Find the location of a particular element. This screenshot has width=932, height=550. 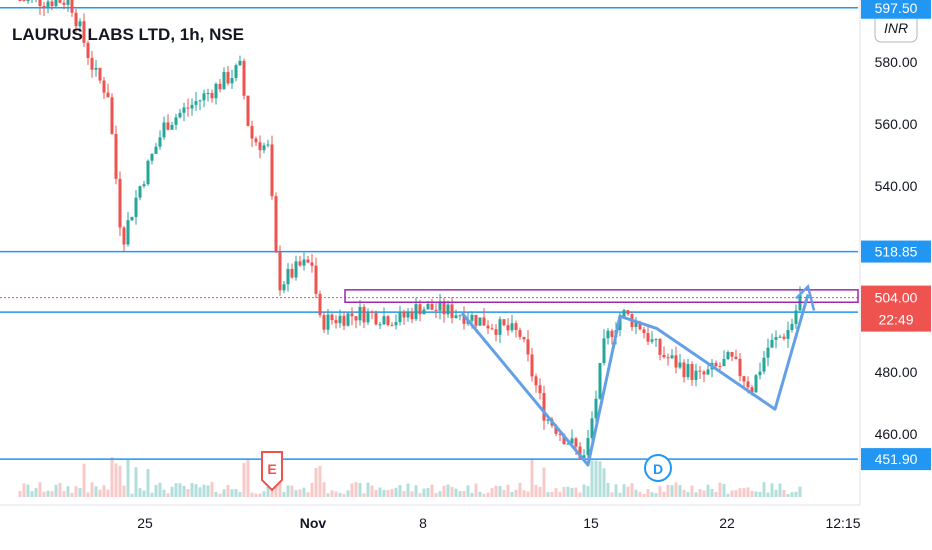

dividend-marker-letter: D is located at coordinates (658, 469).